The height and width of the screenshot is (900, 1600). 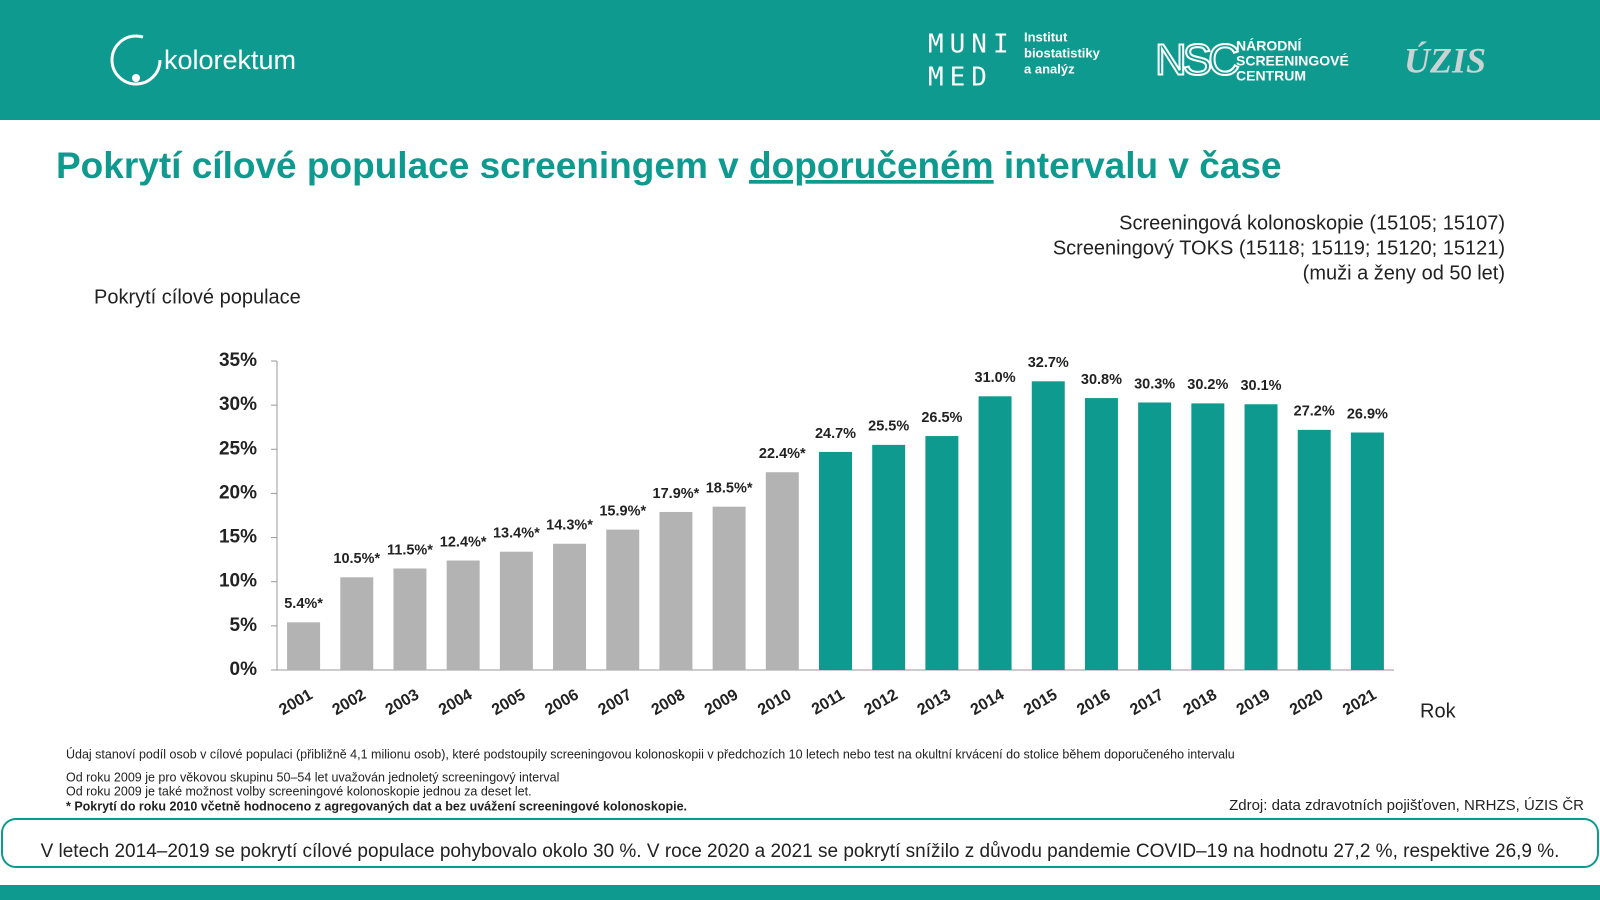 I want to click on value-label: 15.9%*, so click(x=622, y=511).